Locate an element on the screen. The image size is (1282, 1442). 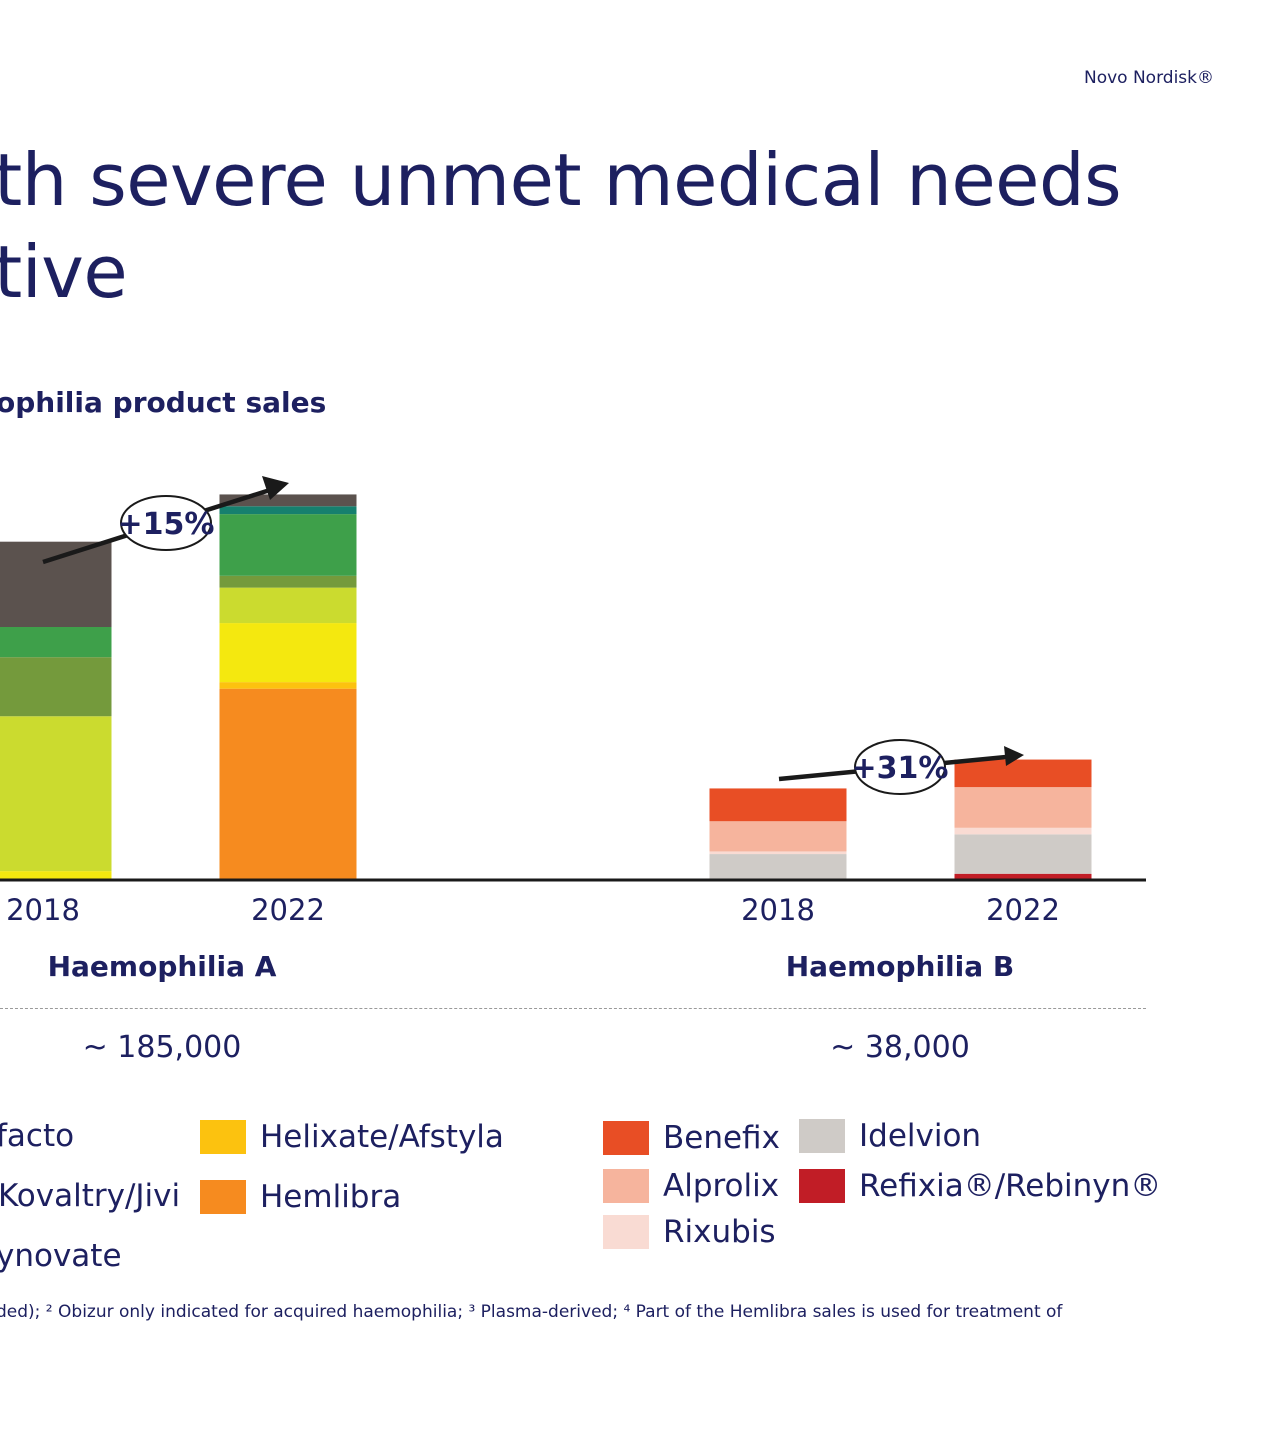
group-label-haemophilia-a: Haemophilia A is located at coordinates (162, 966).